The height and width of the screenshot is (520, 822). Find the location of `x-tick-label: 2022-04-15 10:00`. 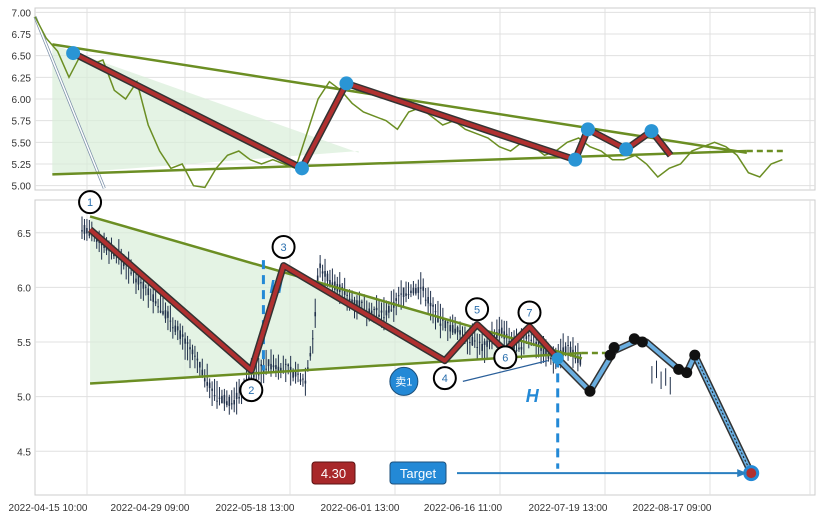

x-tick-label: 2022-04-15 10:00 is located at coordinates (48, 508).